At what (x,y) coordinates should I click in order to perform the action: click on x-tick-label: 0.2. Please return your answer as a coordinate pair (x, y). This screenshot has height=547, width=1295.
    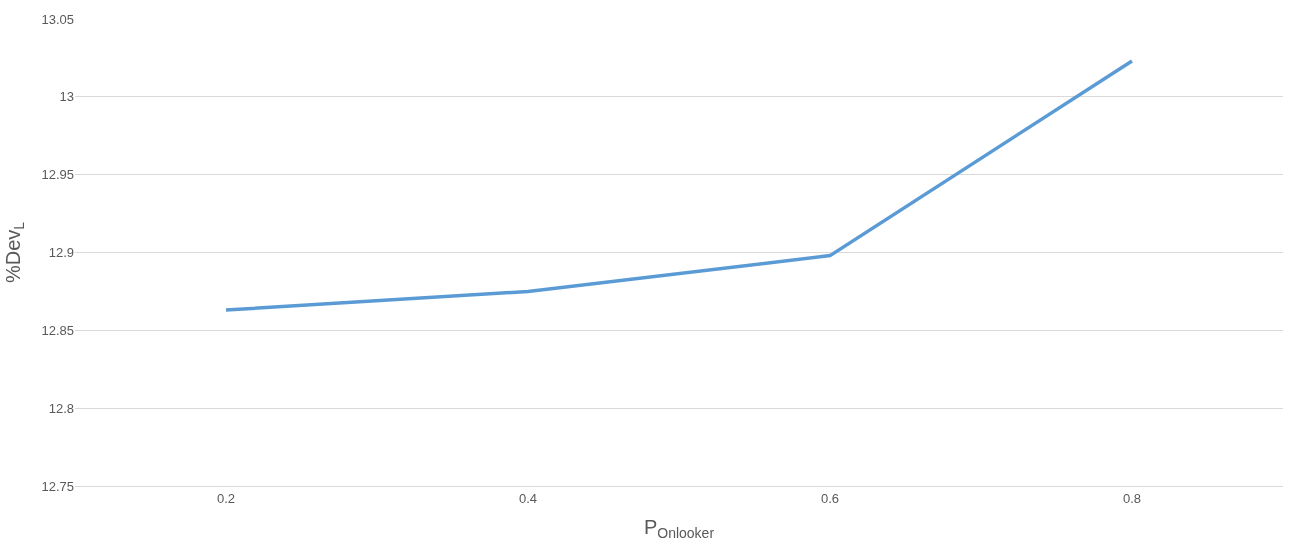
    Looking at the image, I should click on (226, 498).